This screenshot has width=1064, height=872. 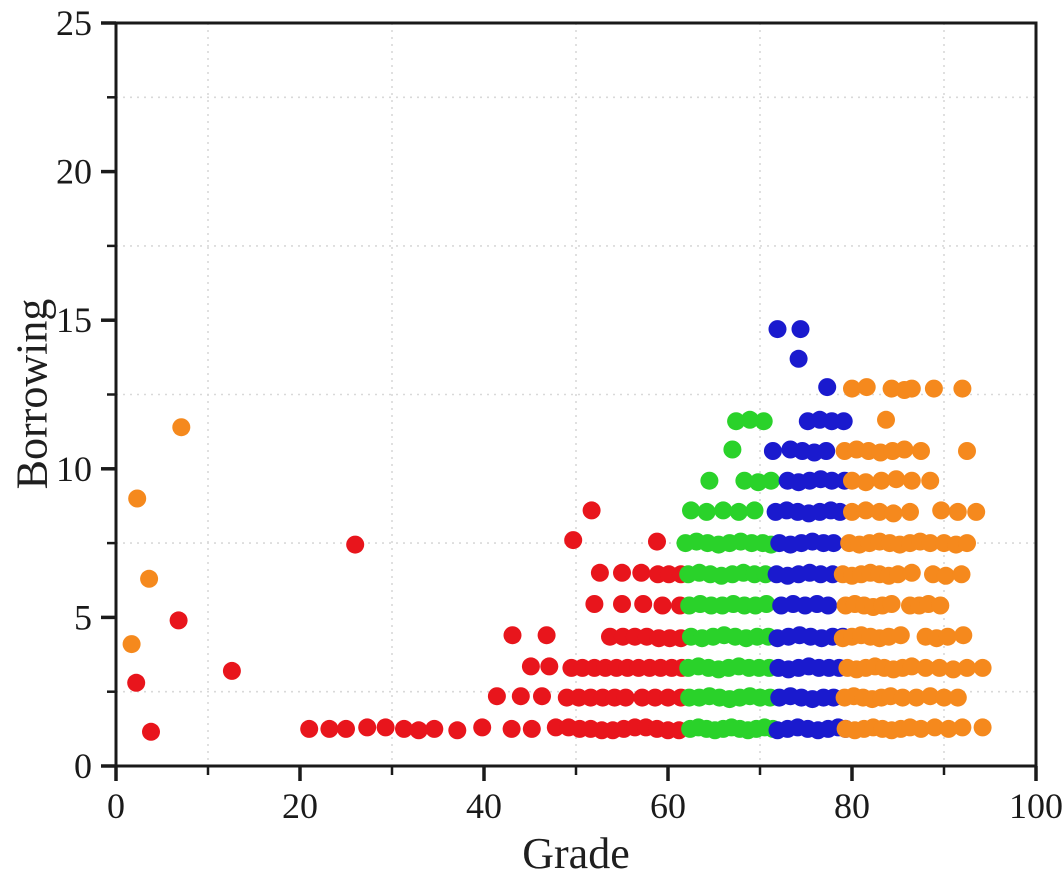 What do you see at coordinates (852, 806) in the screenshot?
I see `x-tick-label: 80` at bounding box center [852, 806].